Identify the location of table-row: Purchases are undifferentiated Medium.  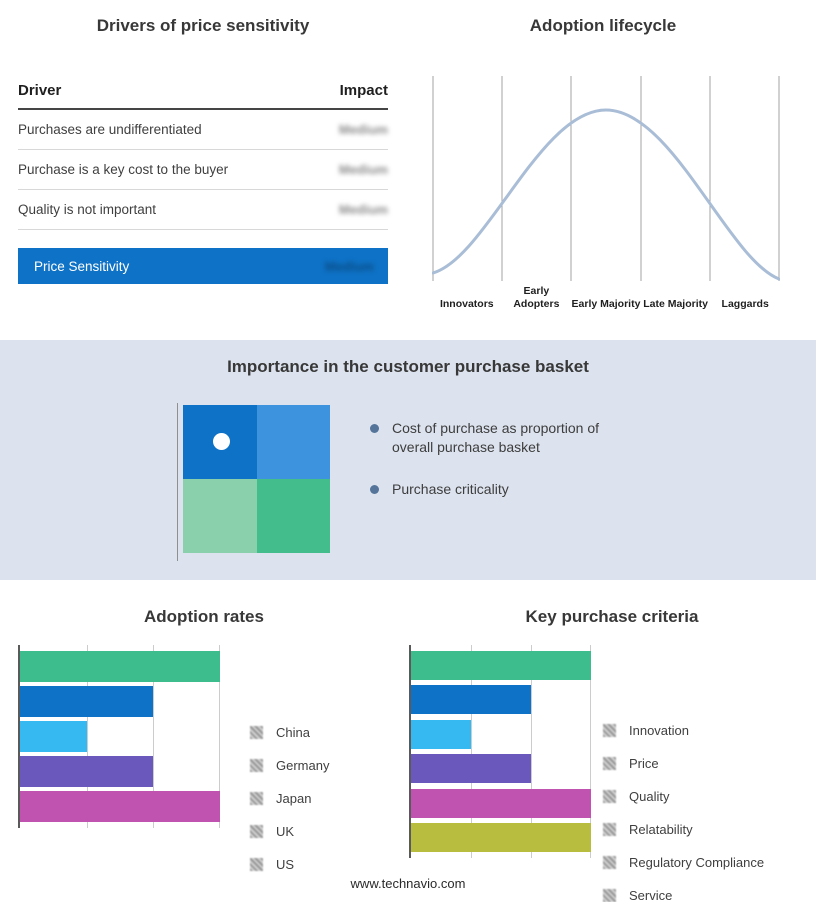
(203, 130).